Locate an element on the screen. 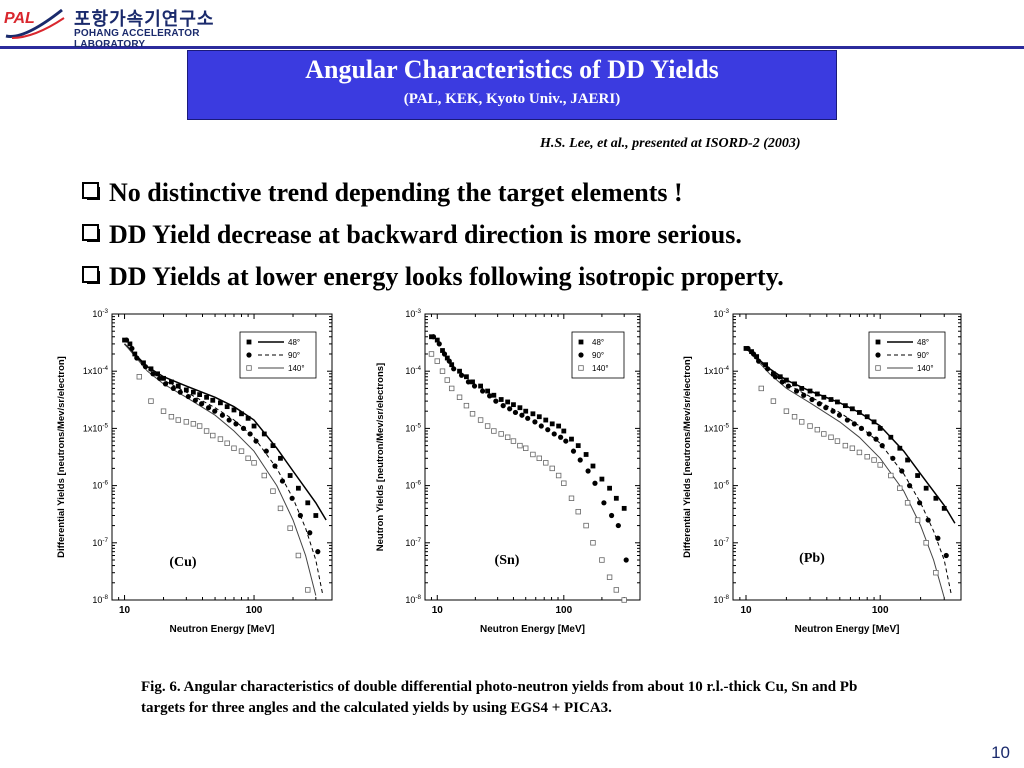  chart-legend: 48° 90° 140° is located at coordinates (278, 355).